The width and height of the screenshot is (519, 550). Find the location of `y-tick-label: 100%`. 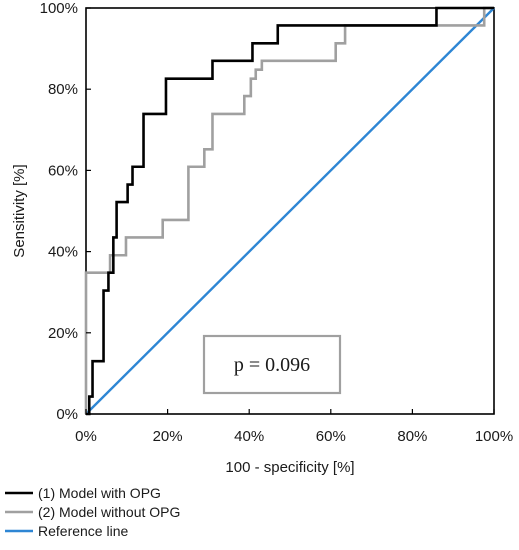

y-tick-label: 100% is located at coordinates (59, 8).